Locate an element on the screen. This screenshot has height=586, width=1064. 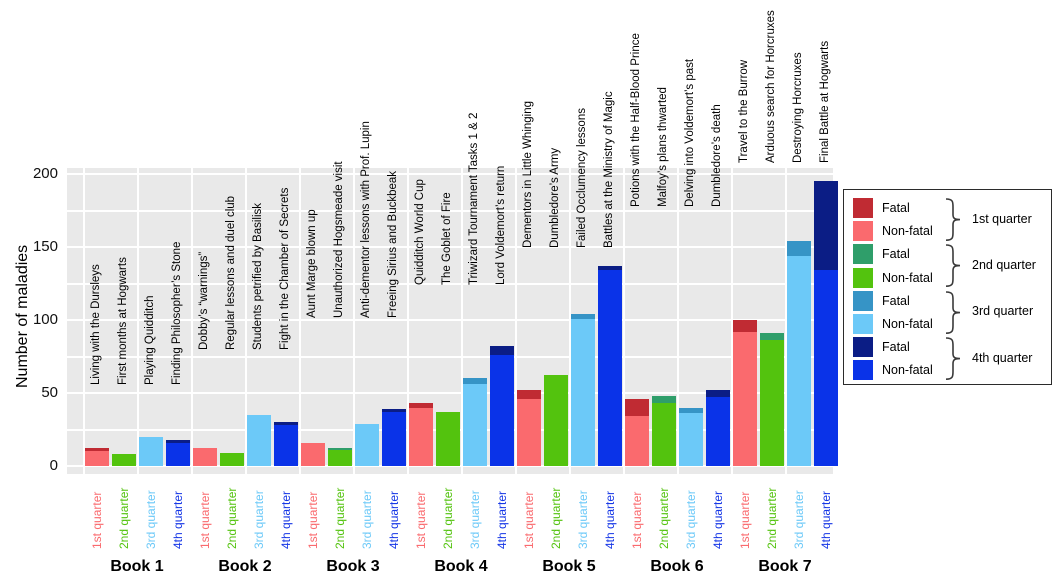
episode-label-book7-q2: Arduous search for Horcruxes is located at coordinates (770, 86).